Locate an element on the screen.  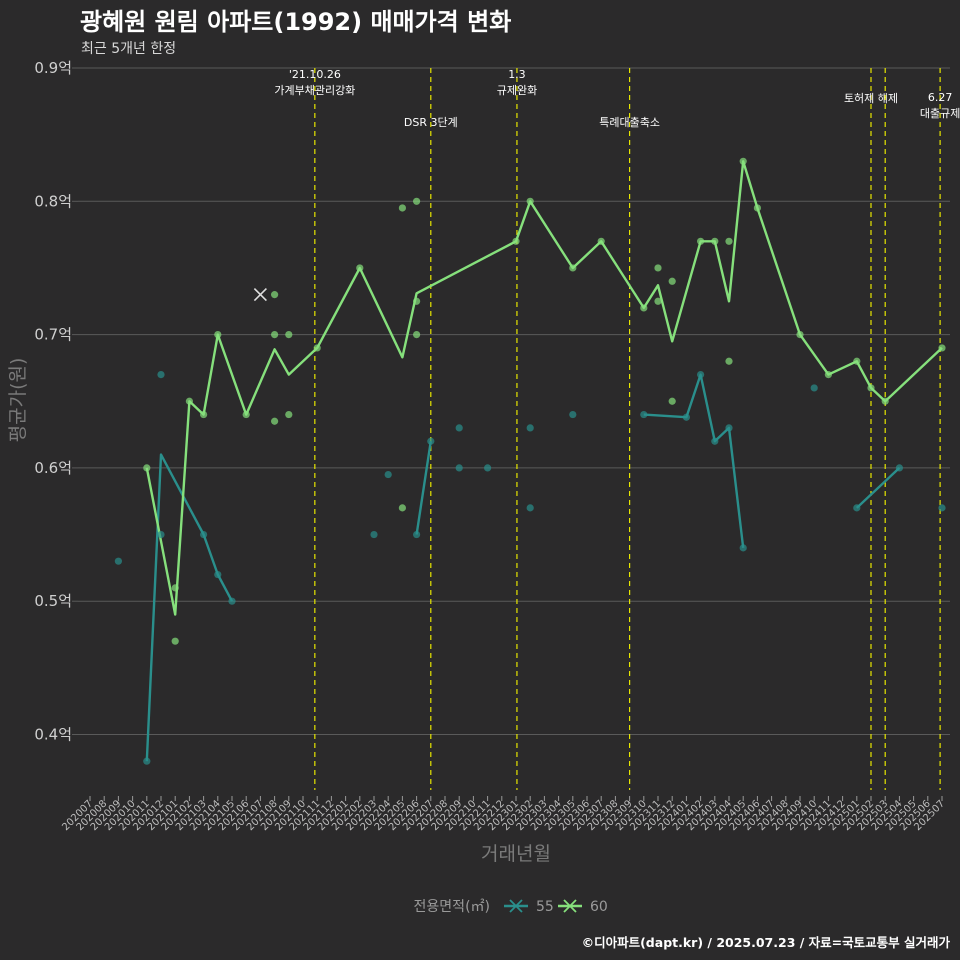
legend-label-55: 55 is located at coordinates (545, 907).